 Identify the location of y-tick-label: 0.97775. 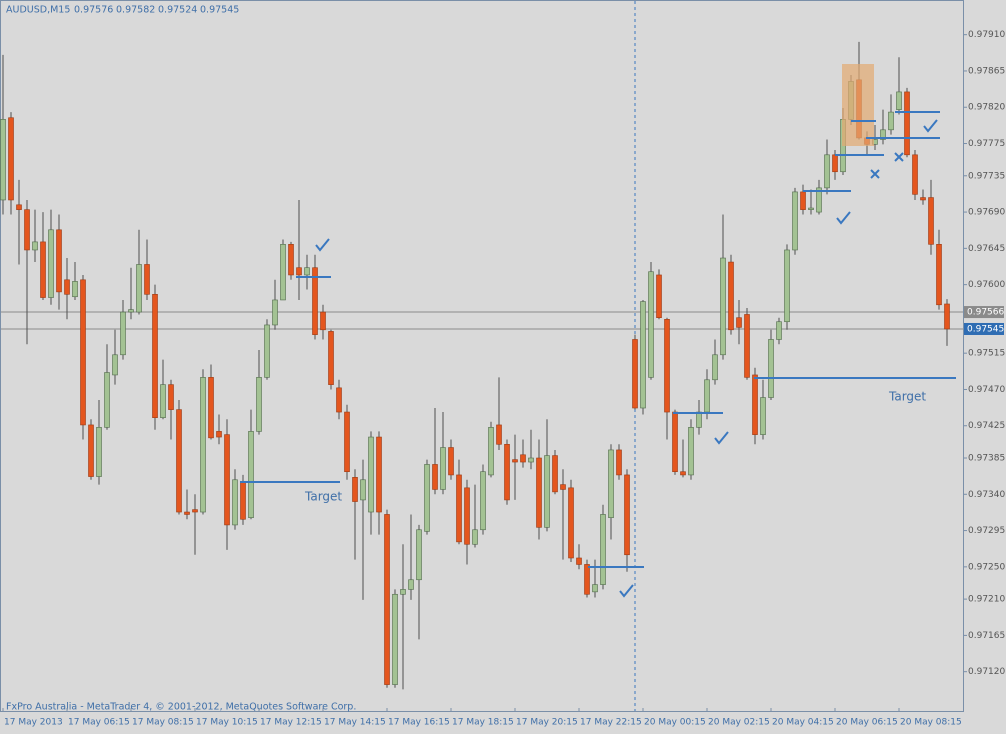
(986, 144).